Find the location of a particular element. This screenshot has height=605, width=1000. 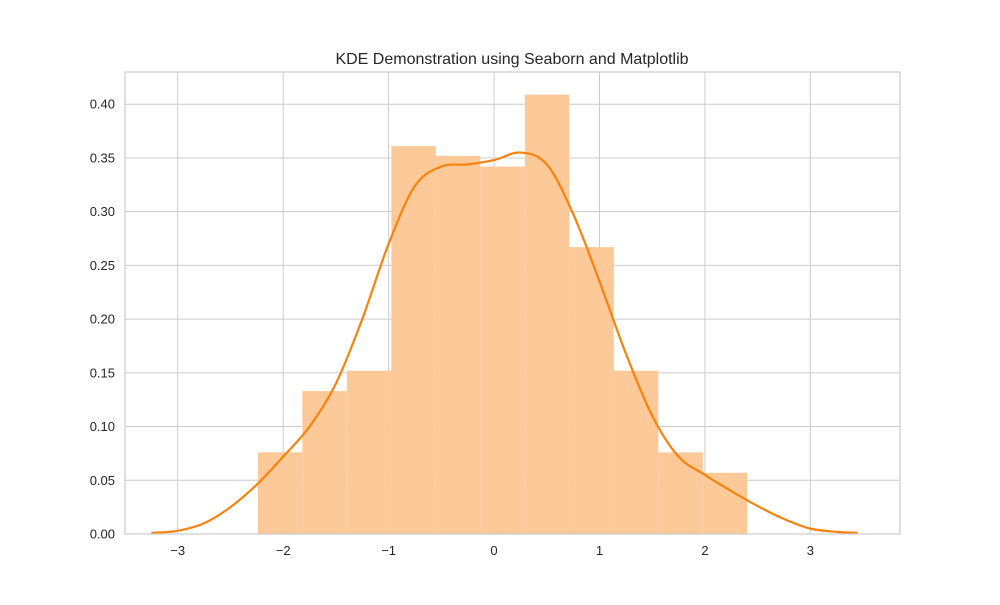

y-tick-label: 0.35 is located at coordinates (102, 157).